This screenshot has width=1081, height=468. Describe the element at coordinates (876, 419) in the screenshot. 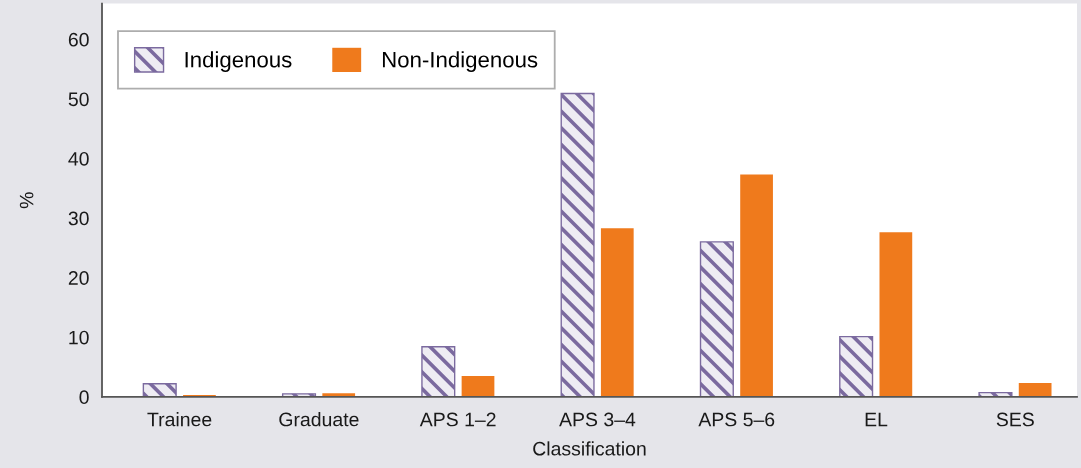

I see `x-tick-label: EL` at that location.